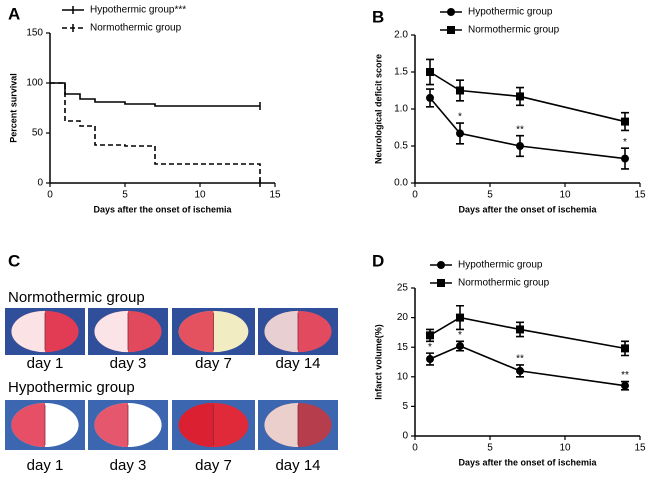 This screenshot has height=482, width=650. Describe the element at coordinates (401, 146) in the screenshot. I see `y-tick-label: 0.5` at that location.